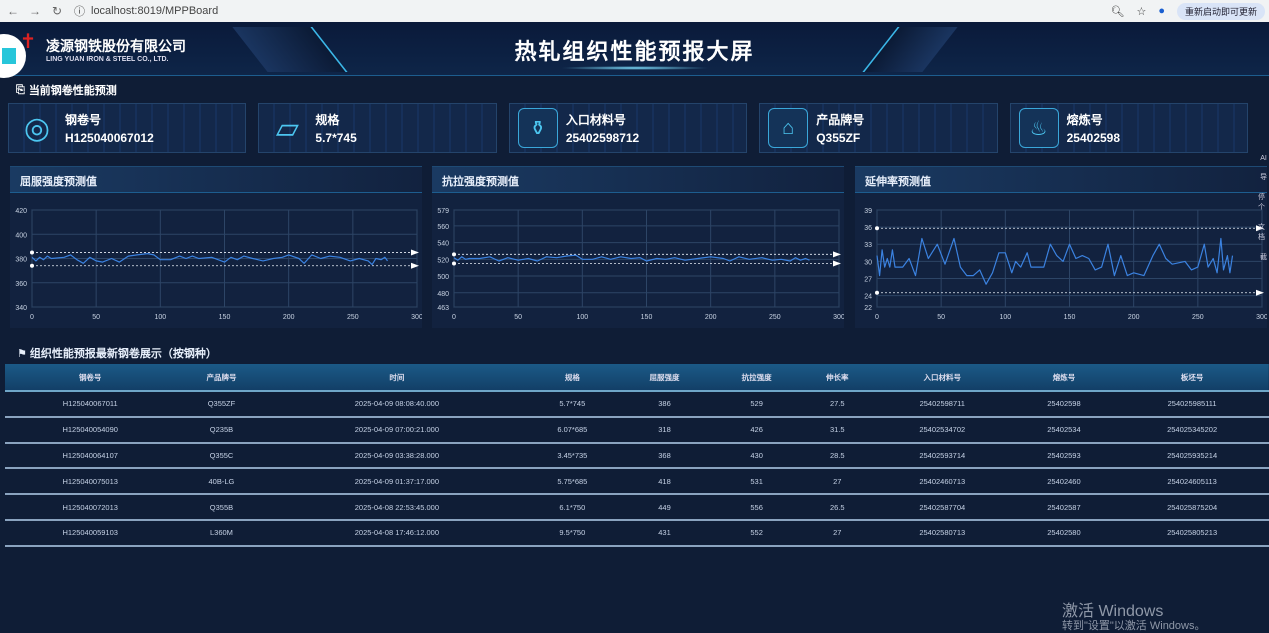 The image size is (1269, 633). Describe the element at coordinates (837, 378) in the screenshot. I see `column-header: 伸长率` at that location.